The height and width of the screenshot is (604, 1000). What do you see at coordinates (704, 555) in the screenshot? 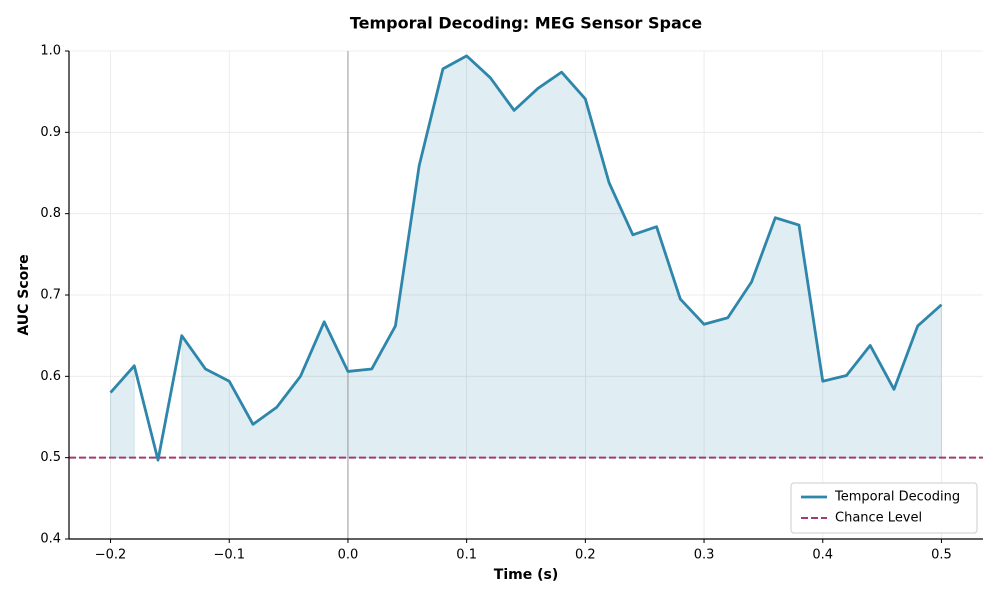
I see `x-tick-label: 0.3` at bounding box center [704, 555].